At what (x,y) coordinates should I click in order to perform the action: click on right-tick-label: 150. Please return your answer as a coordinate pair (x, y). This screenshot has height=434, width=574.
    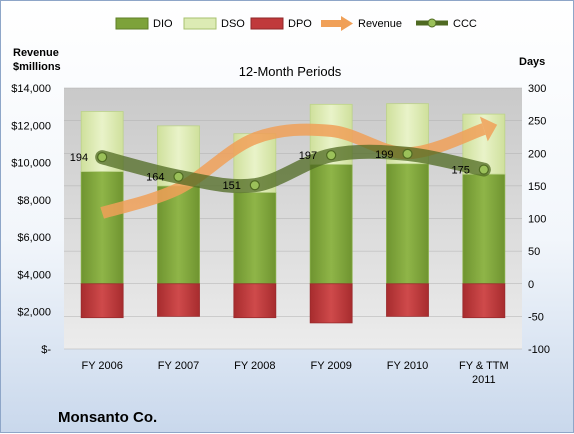
    Looking at the image, I should click on (537, 187).